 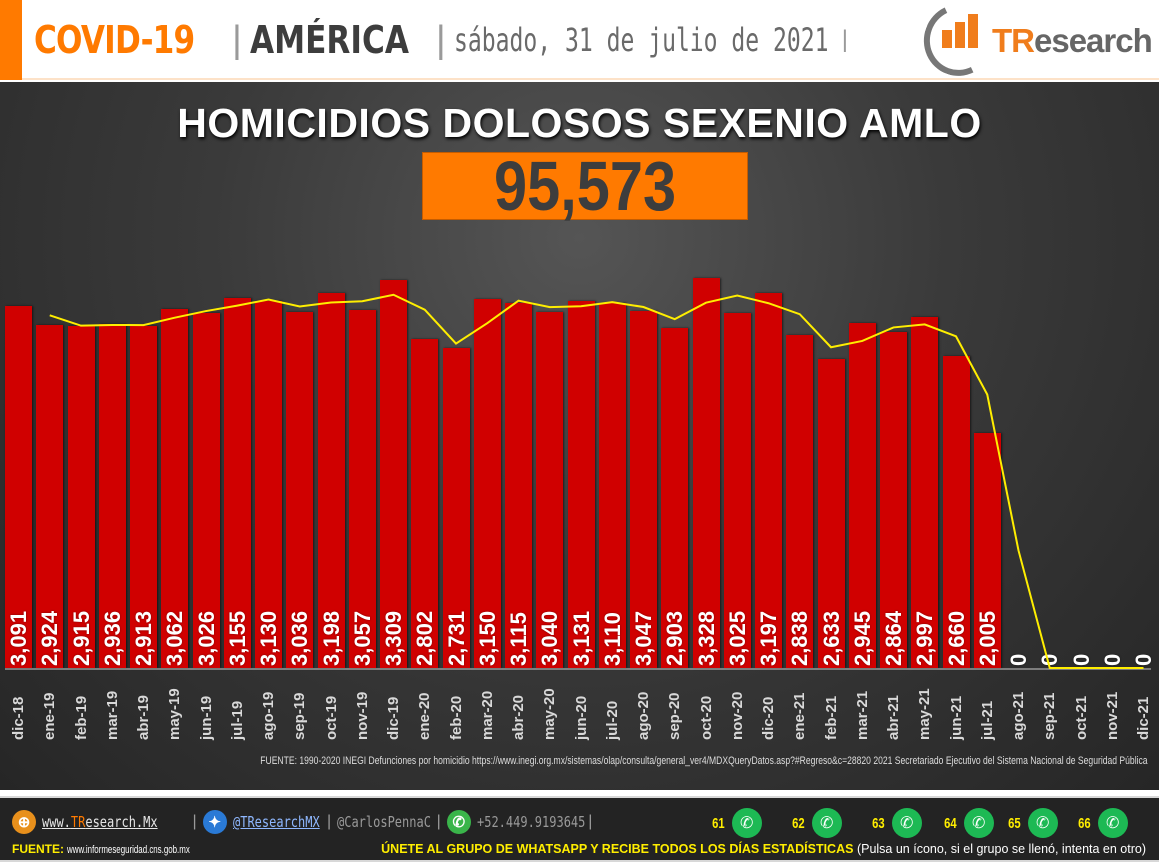 What do you see at coordinates (18, 718) in the screenshot?
I see `x-axis-tick-label: dic-18` at bounding box center [18, 718].